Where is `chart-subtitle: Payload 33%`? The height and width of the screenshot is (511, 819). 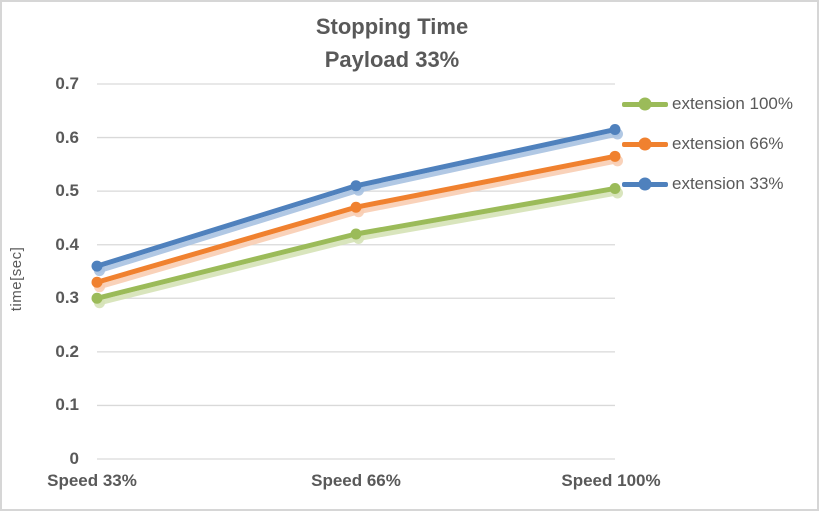 chart-subtitle: Payload 33% is located at coordinates (392, 59).